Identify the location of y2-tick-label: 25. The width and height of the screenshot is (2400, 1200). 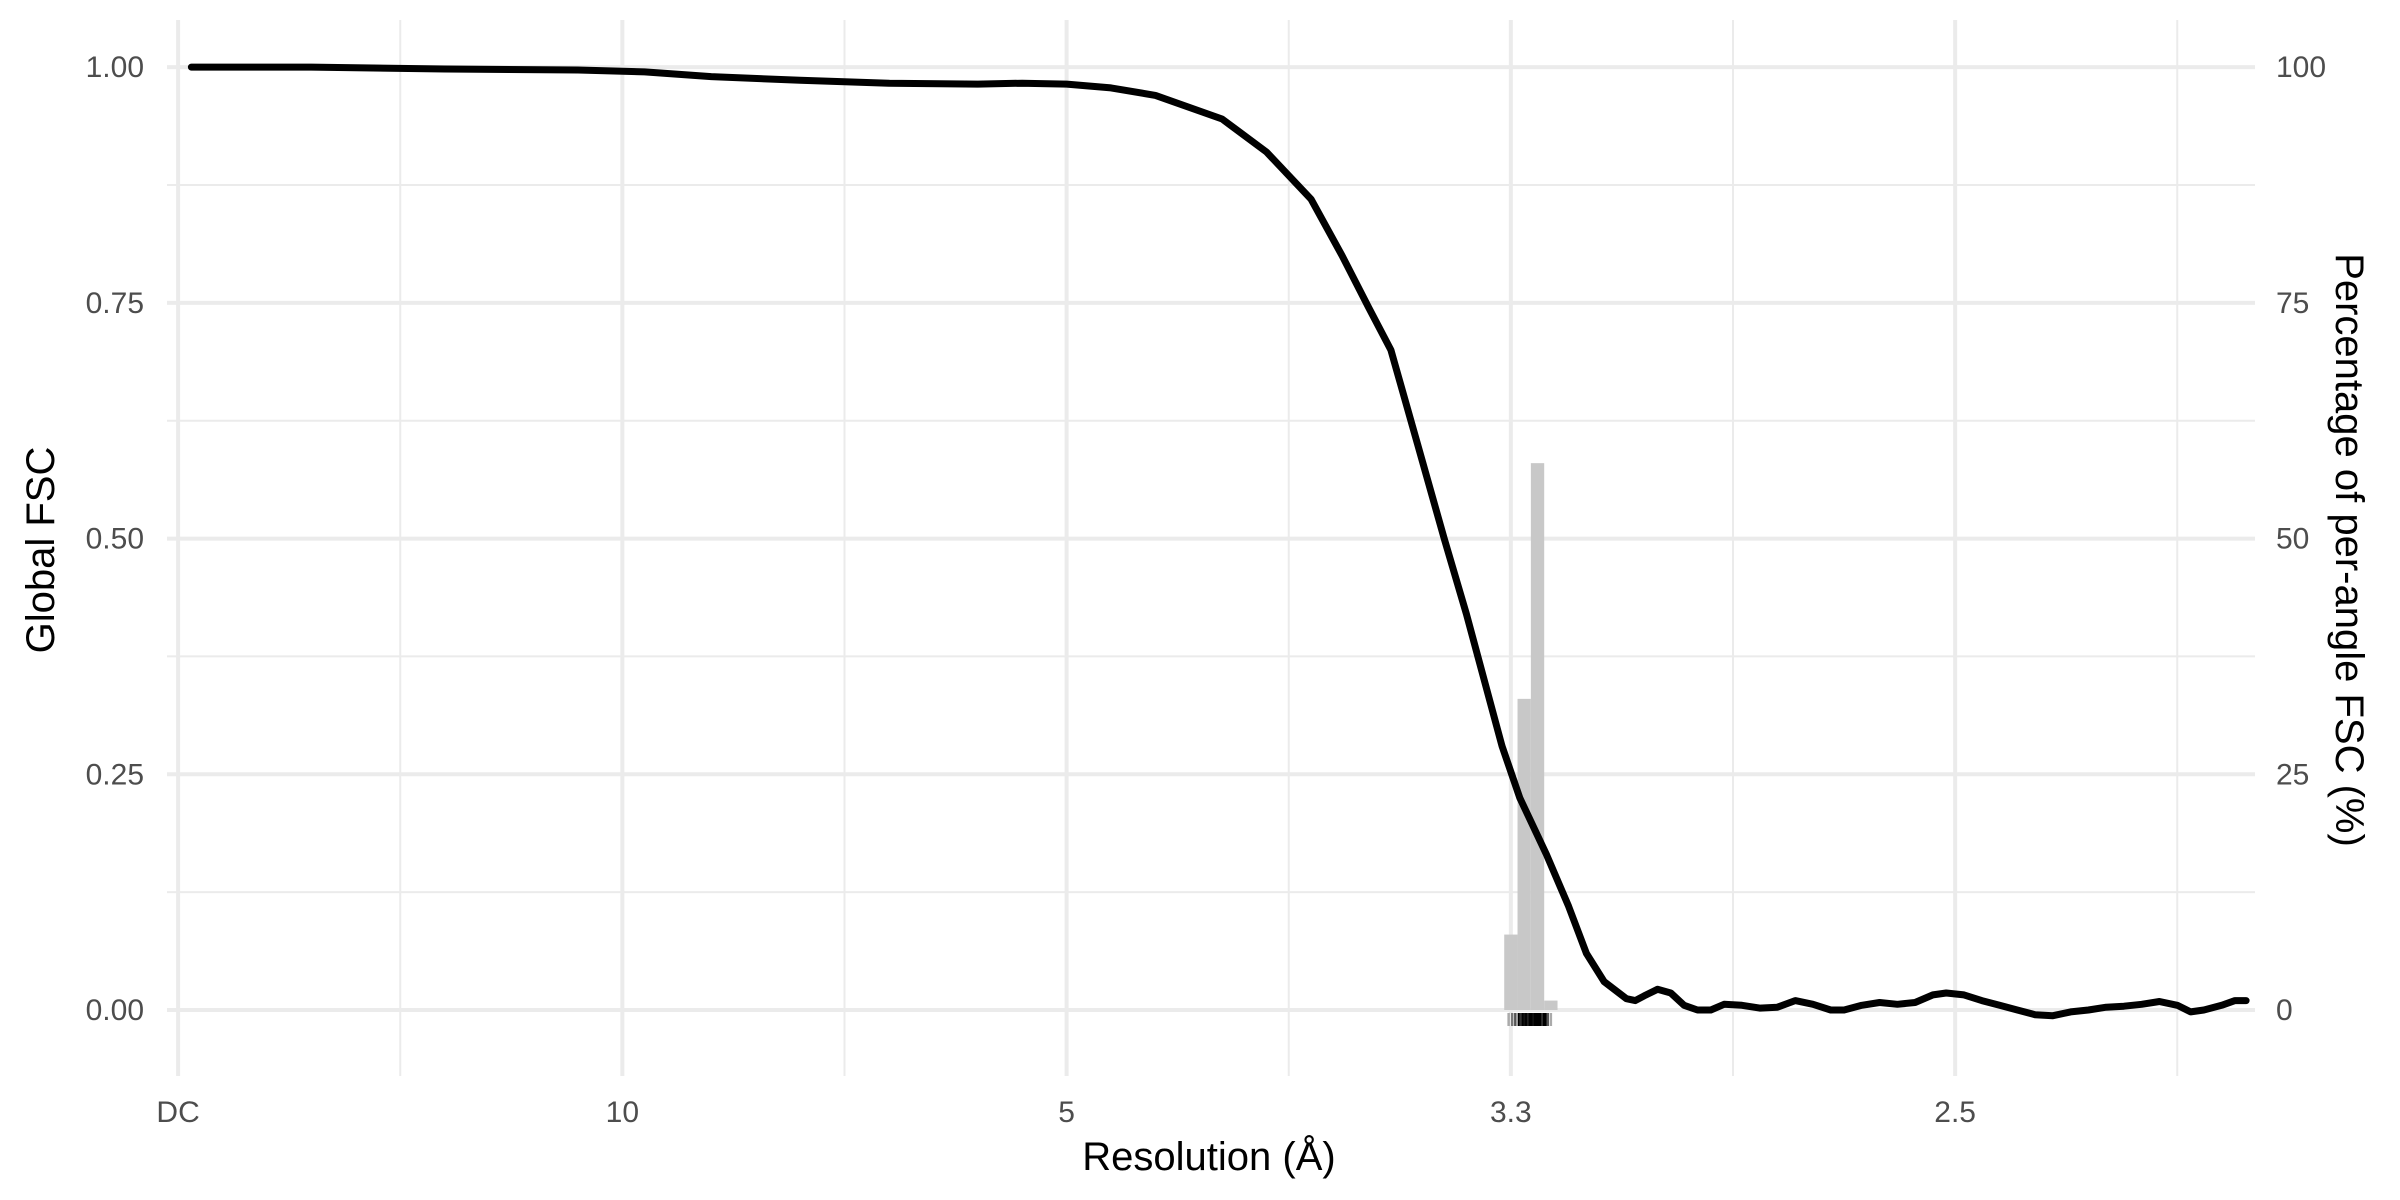
(2292, 774).